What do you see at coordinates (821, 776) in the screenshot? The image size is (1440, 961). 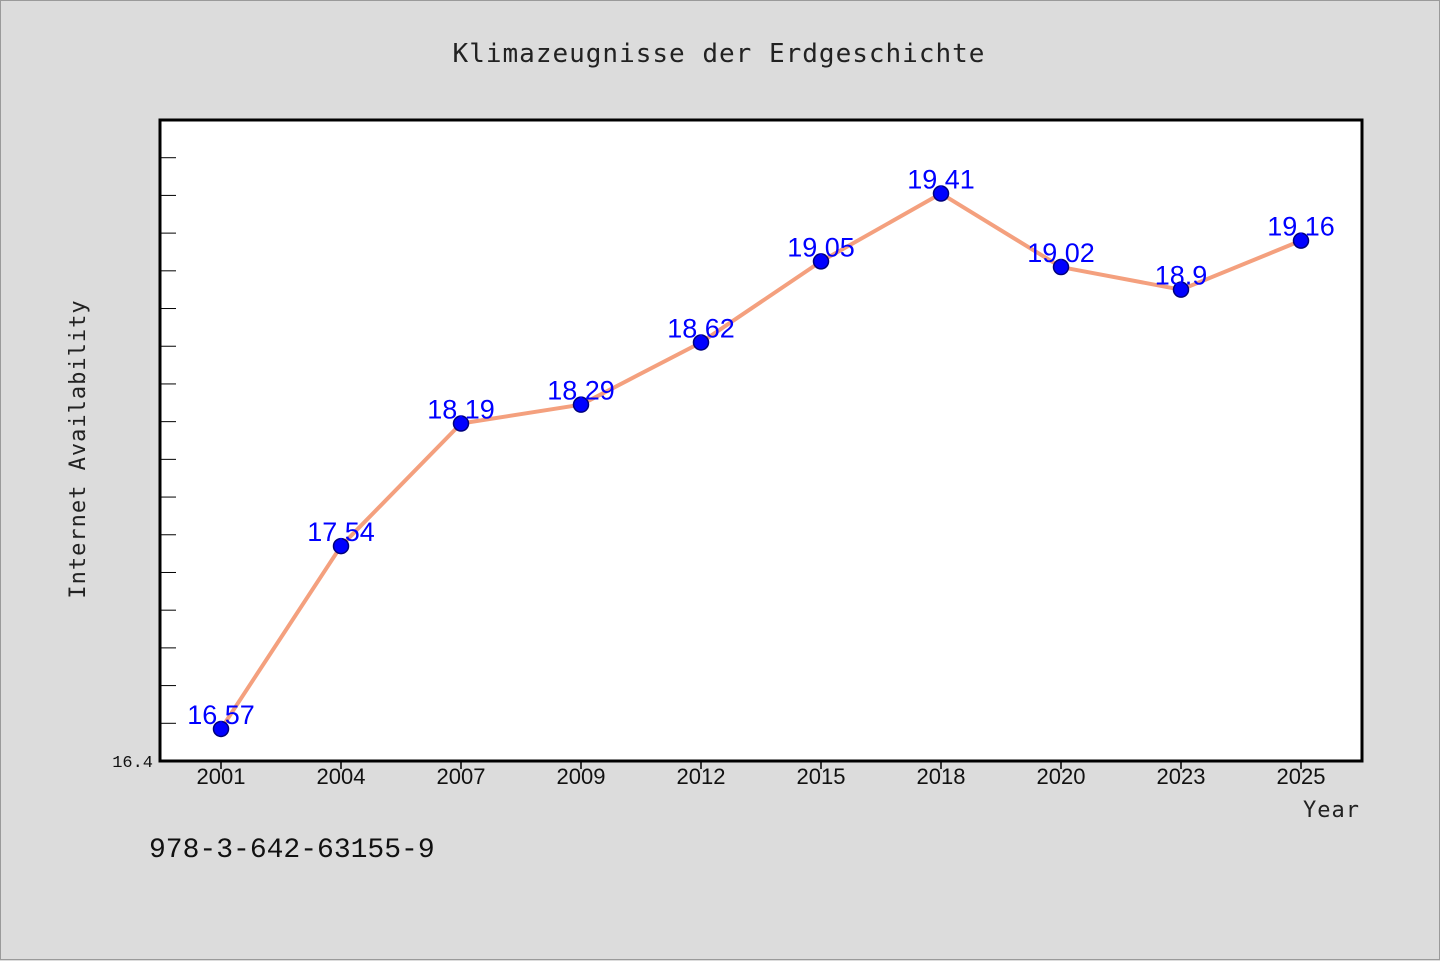 I see `x-tick-label: 2015` at bounding box center [821, 776].